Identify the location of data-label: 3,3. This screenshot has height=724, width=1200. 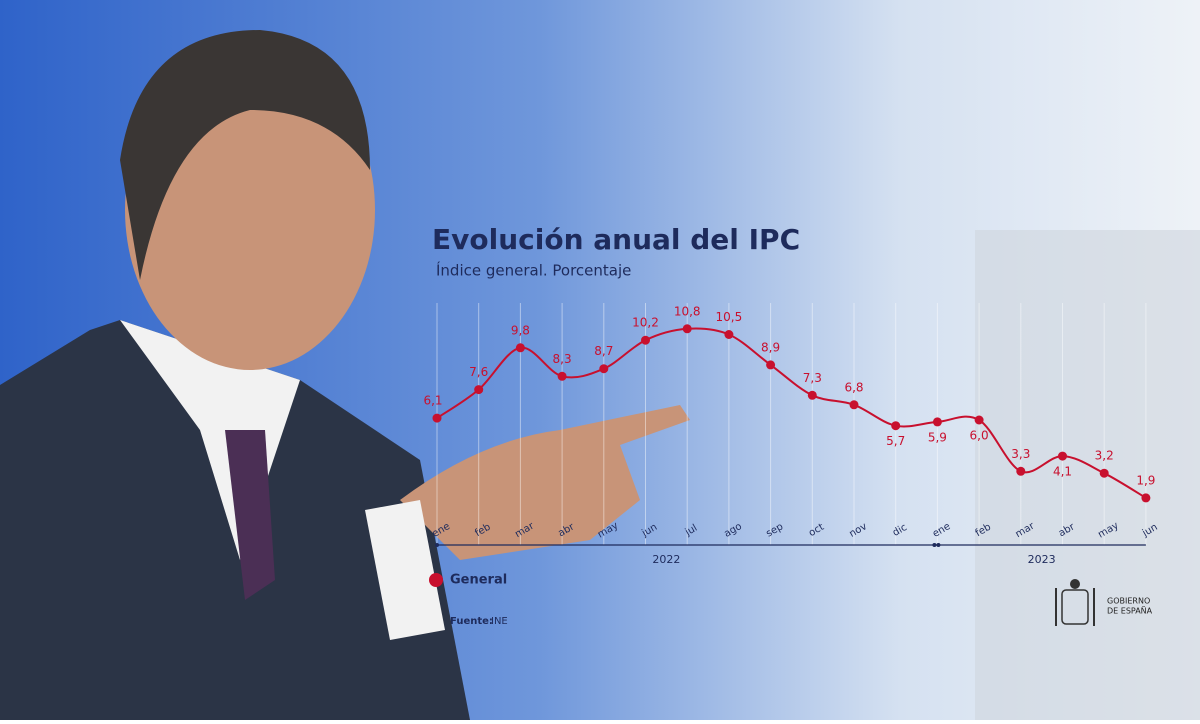
(1020, 454).